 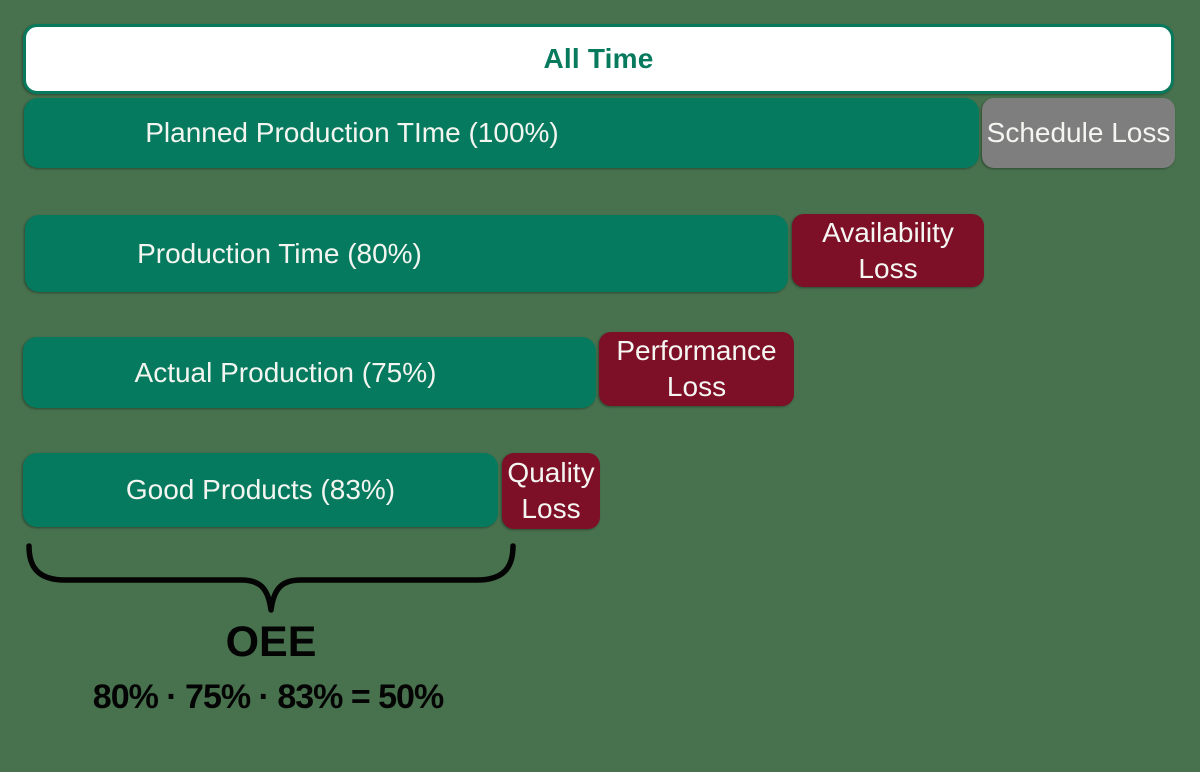 I want to click on oee-brace, so click(x=271, y=578).